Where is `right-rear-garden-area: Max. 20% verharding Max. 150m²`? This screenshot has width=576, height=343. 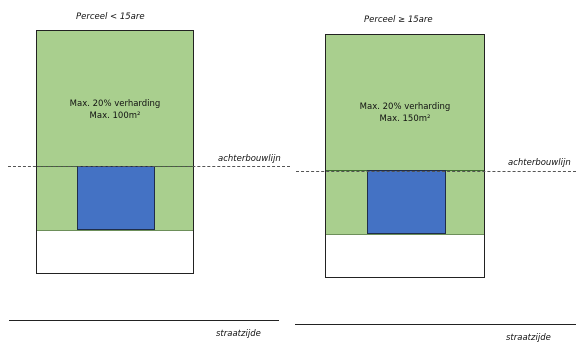
right-rear-garden-area: Max. 20% verharding Max. 150m² is located at coordinates (405, 103).